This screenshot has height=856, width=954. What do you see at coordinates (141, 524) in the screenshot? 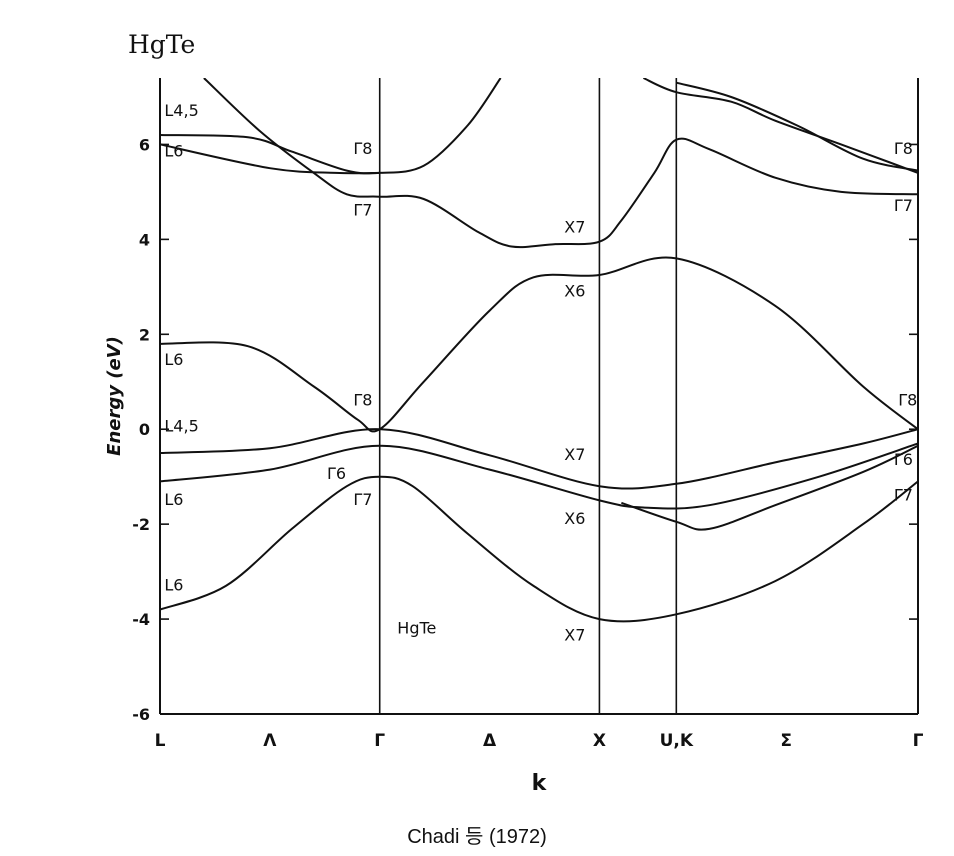
I see `y-tick-label: -2` at bounding box center [141, 524].